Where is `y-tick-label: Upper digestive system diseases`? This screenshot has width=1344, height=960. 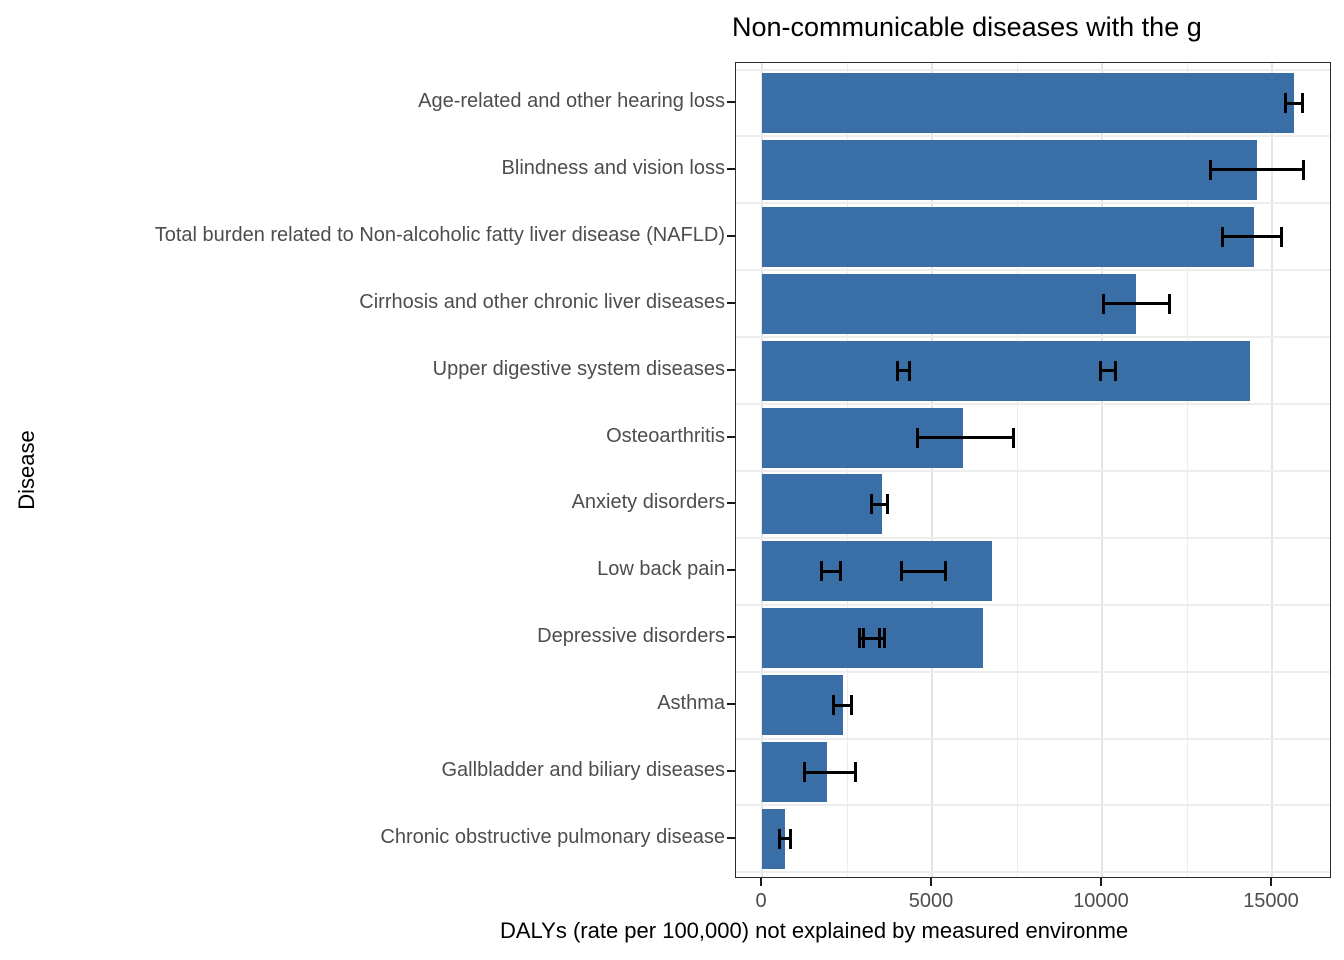 y-tick-label: Upper digestive system diseases is located at coordinates (578, 368).